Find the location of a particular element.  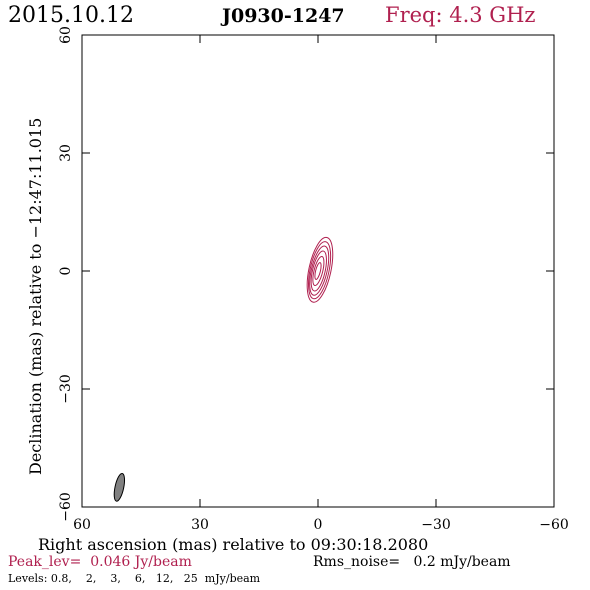

y-tick-label: 0 is located at coordinates (66, 271).